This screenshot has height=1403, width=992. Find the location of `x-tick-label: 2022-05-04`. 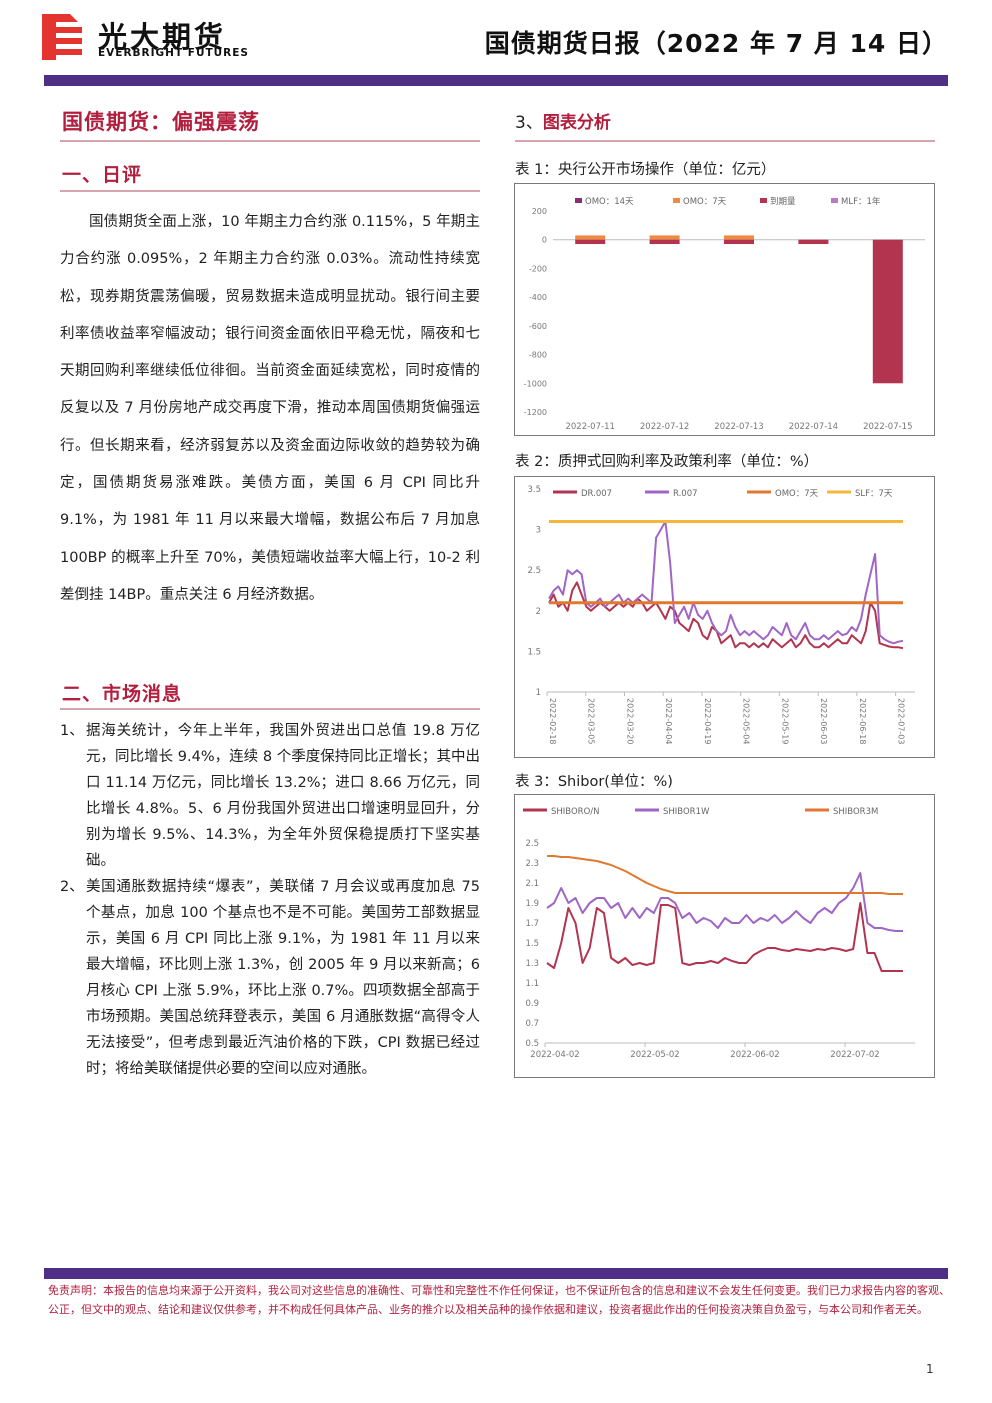

x-tick-label: 2022-05-04 is located at coordinates (746, 721).